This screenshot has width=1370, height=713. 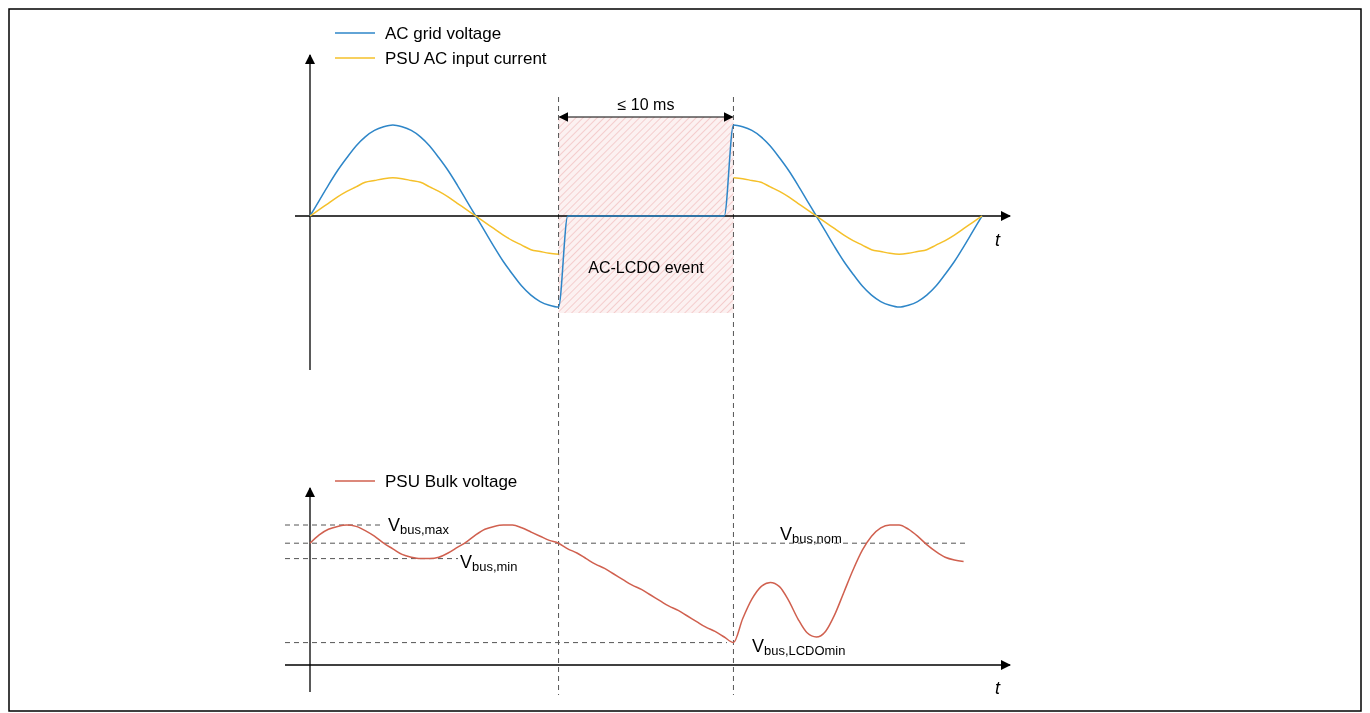 What do you see at coordinates (646, 267) in the screenshot?
I see `annotation: AC-LCDO event` at bounding box center [646, 267].